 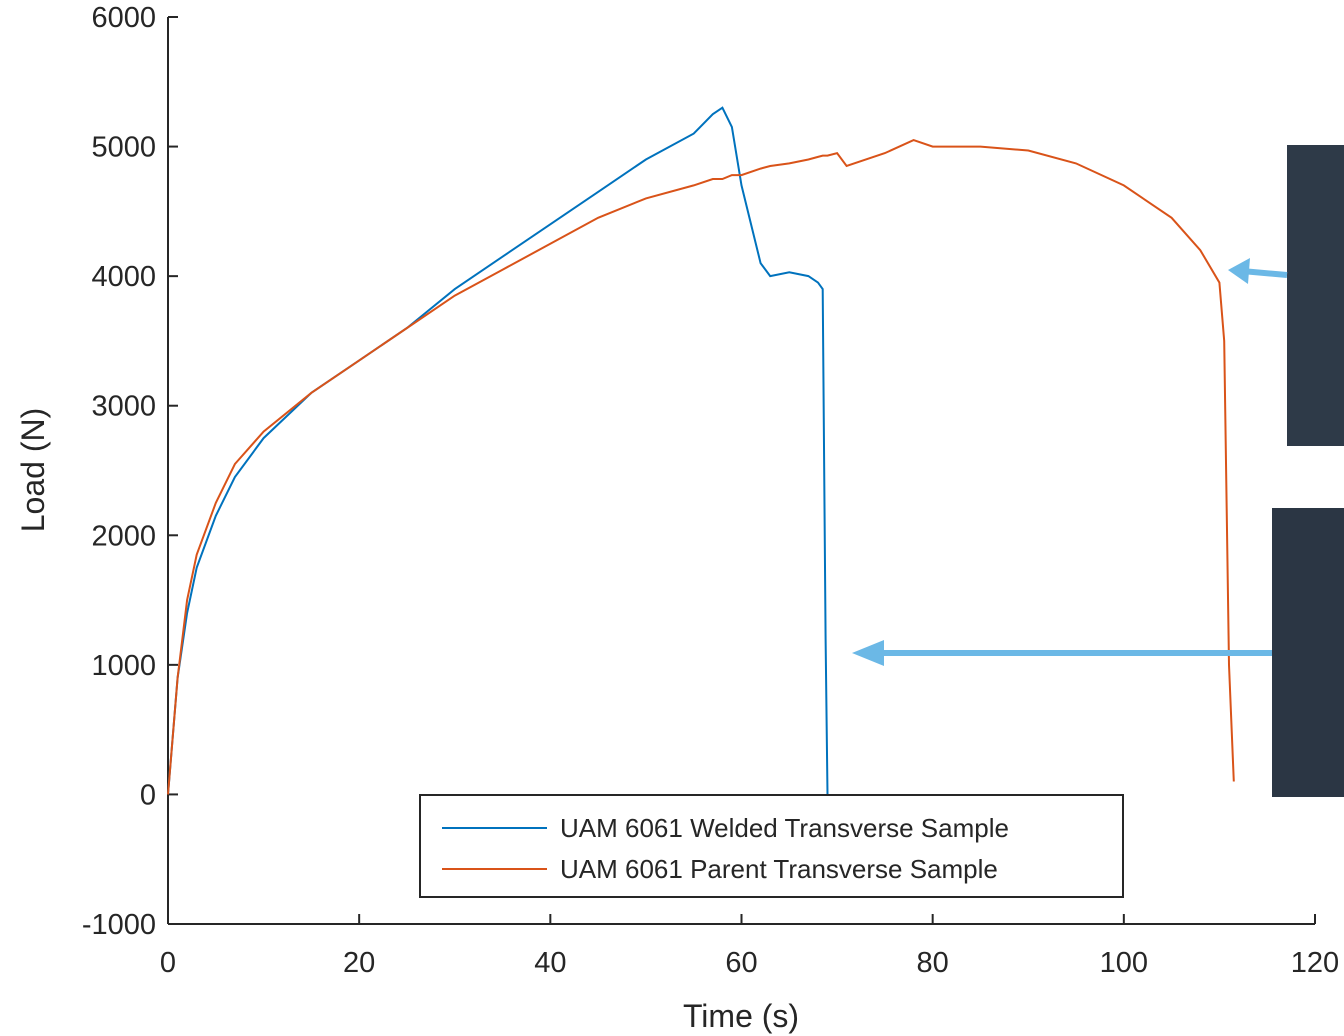 I want to click on y-tick-label: -1000, so click(x=119, y=925).